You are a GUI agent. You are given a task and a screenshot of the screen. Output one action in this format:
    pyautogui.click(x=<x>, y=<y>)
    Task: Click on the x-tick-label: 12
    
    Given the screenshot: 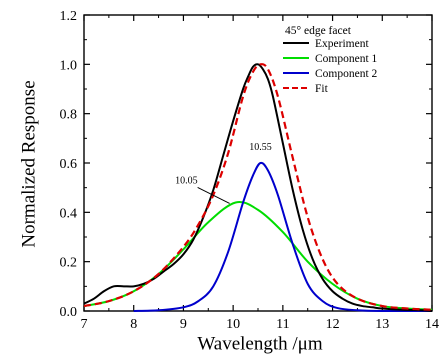 What is the action you would take?
    pyautogui.click(x=333, y=324)
    